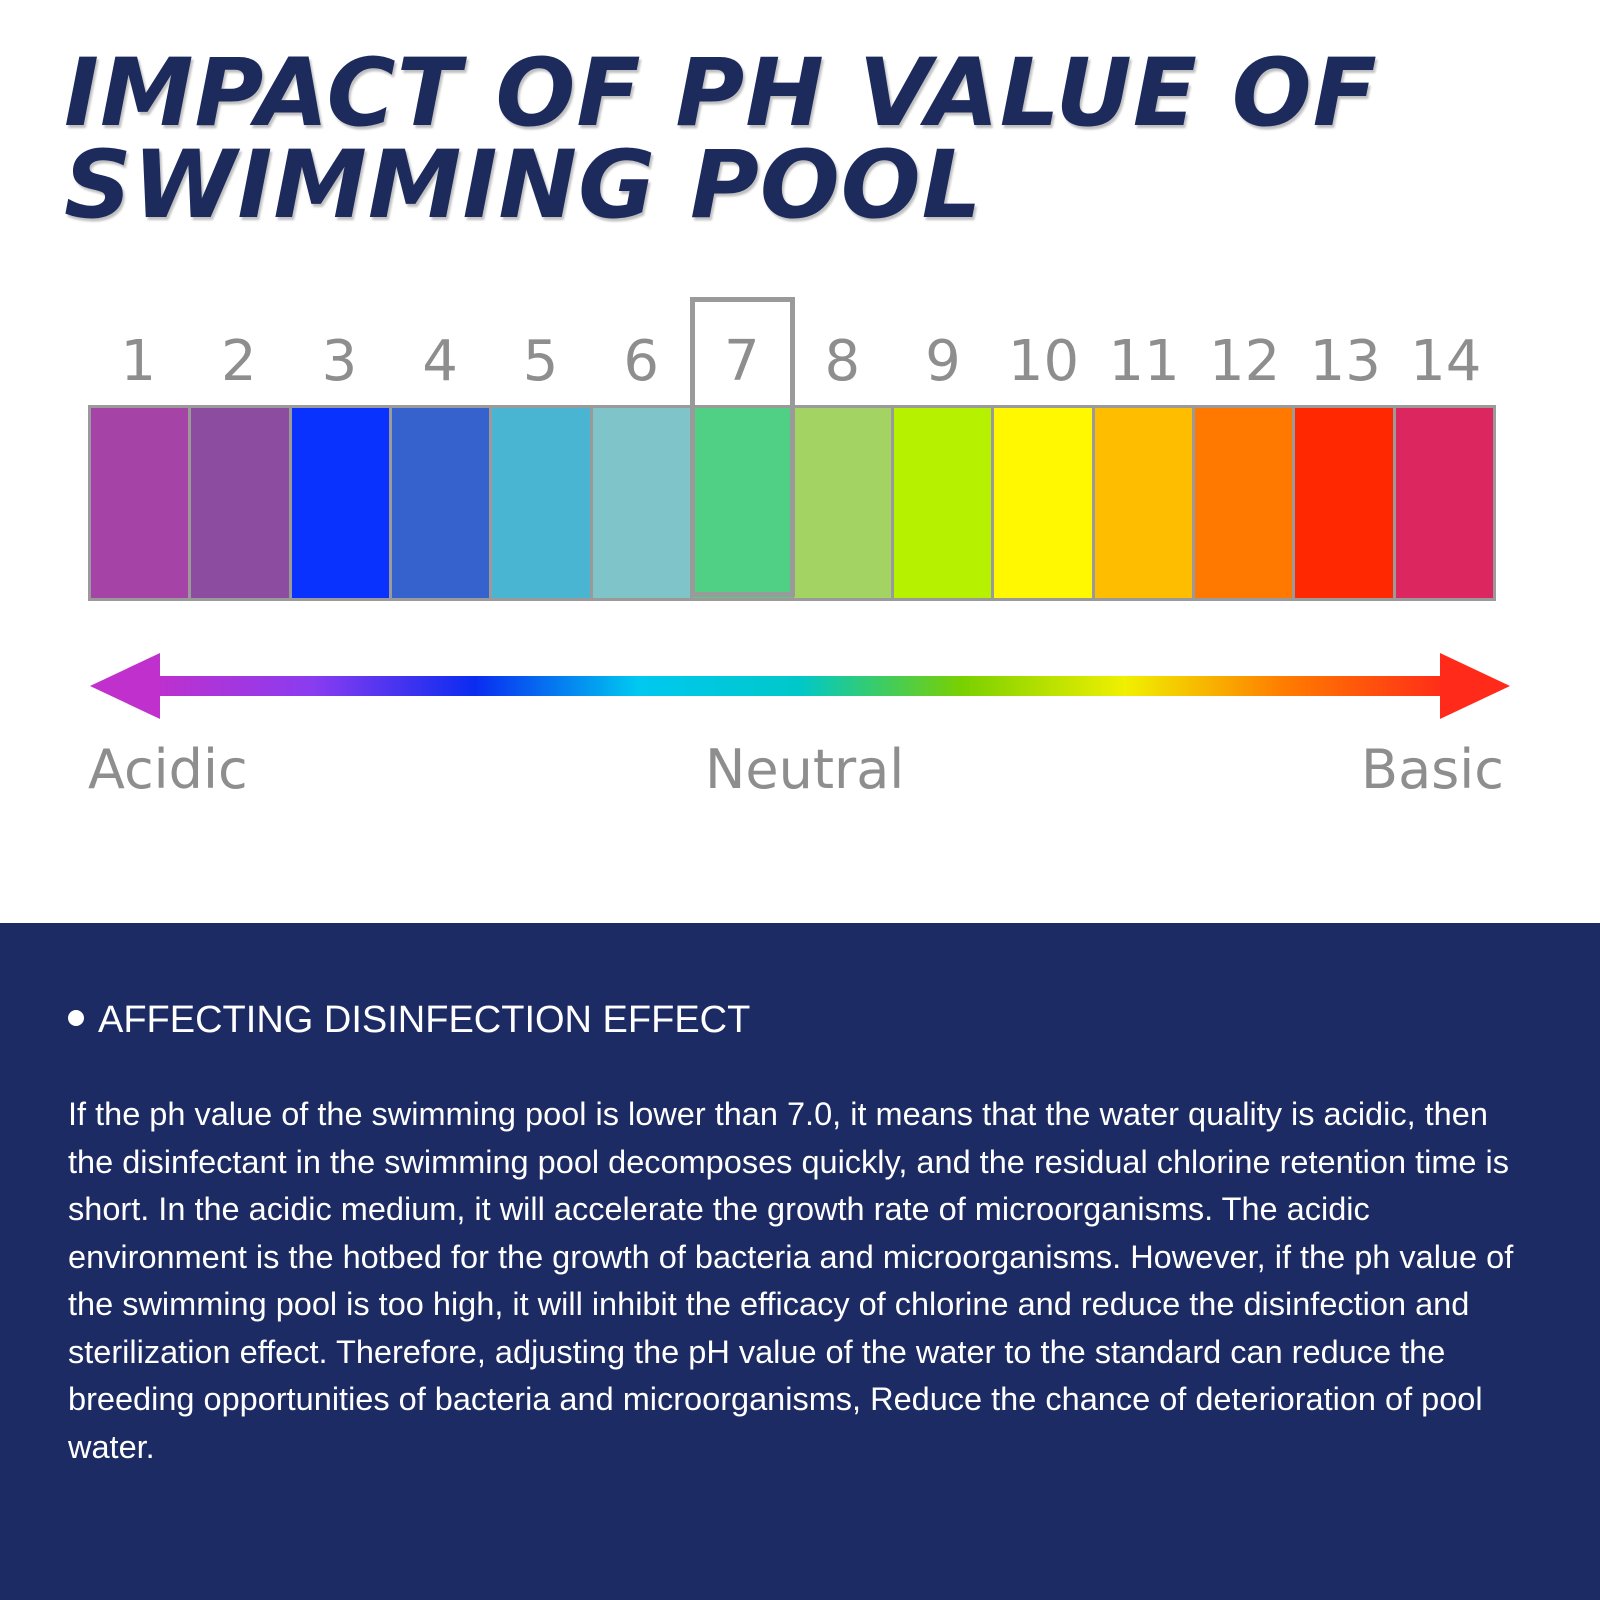 The width and height of the screenshot is (1600, 1600). Describe the element at coordinates (641, 361) in the screenshot. I see `ph-number-6: 6` at that location.